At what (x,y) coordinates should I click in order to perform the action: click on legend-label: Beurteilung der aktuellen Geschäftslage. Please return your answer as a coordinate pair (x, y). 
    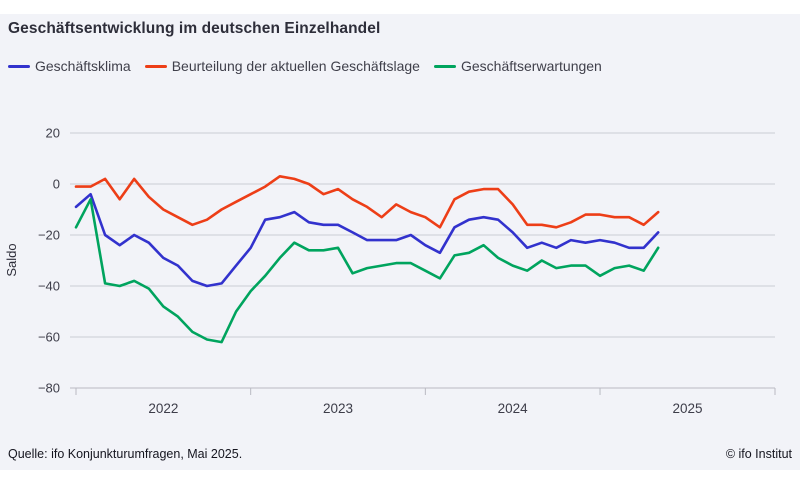
    Looking at the image, I should click on (295, 66).